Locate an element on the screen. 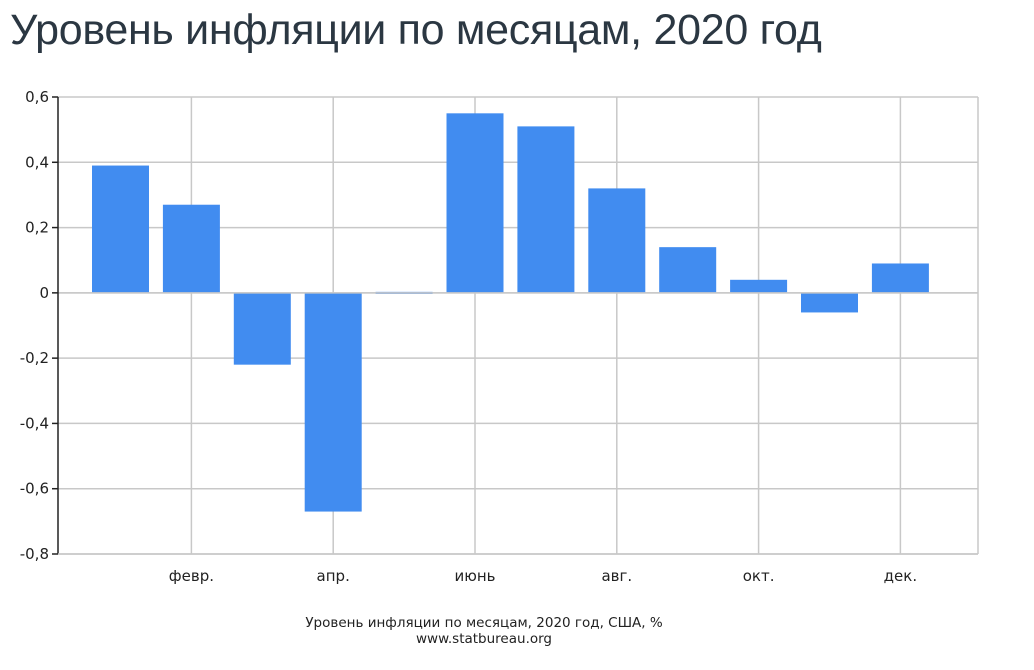 The height and width of the screenshot is (670, 1034). y-tick-label: -0,8 is located at coordinates (34, 554).